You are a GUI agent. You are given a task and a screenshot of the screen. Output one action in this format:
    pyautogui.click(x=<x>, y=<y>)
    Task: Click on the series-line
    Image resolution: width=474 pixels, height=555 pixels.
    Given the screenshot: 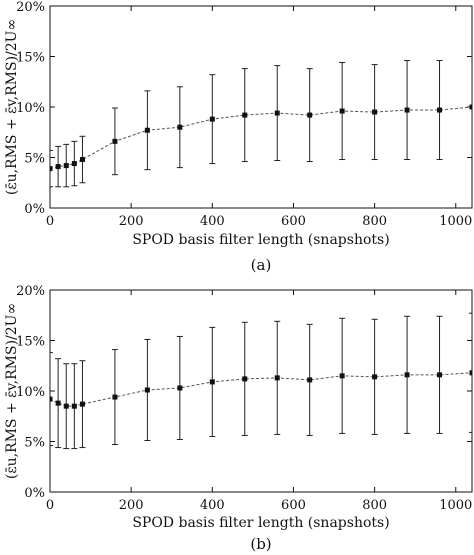 What is the action you would take?
    pyautogui.click(x=261, y=389)
    